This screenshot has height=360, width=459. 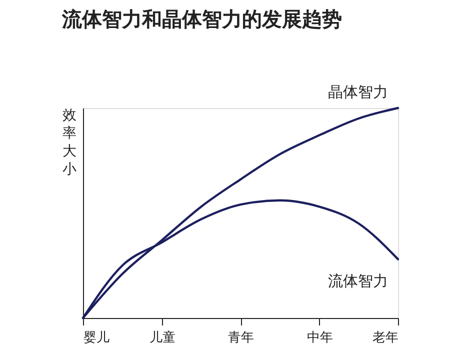 I want to click on x-tick-label: 中年, so click(x=319, y=338).